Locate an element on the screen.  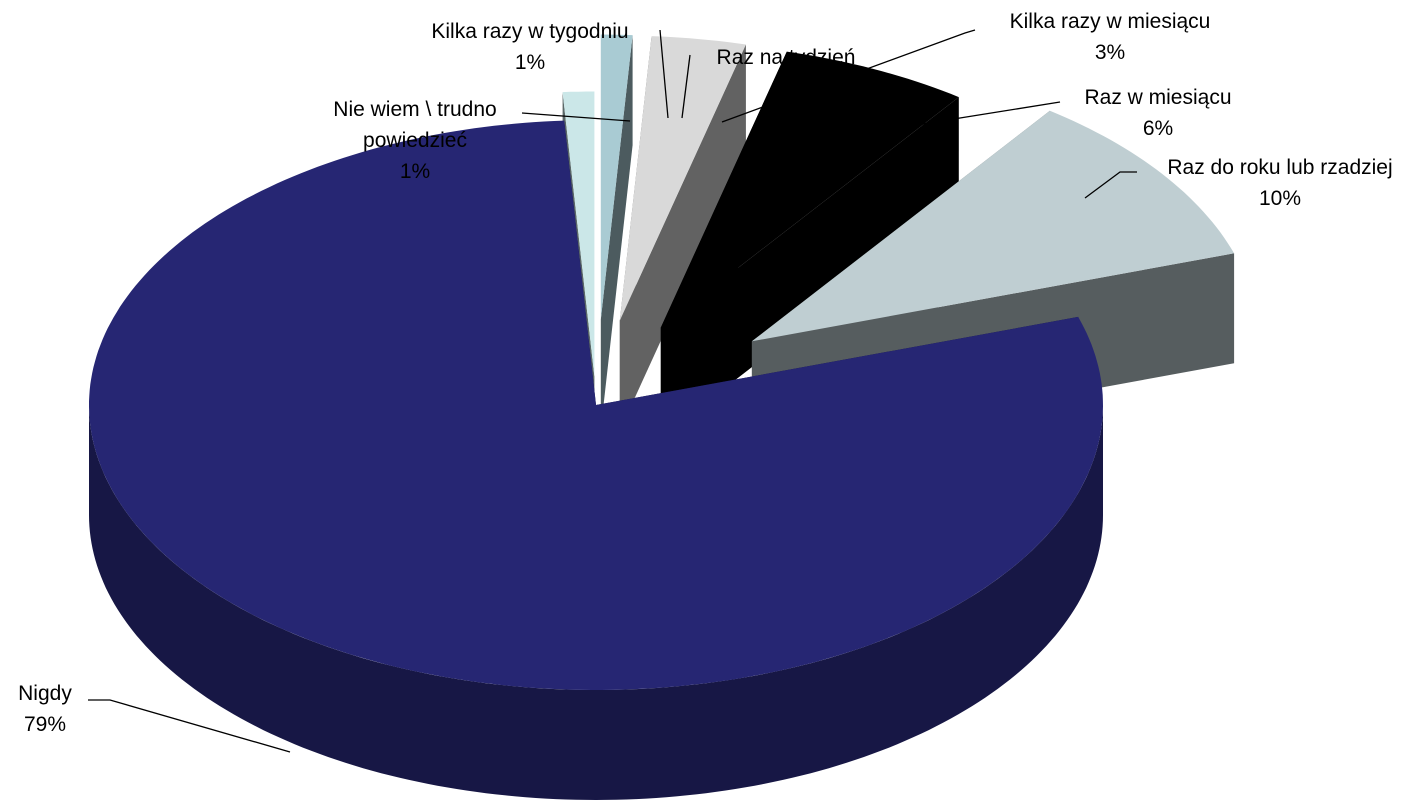
data-label: Raz w miesiącu 6% is located at coordinates (1158, 113).